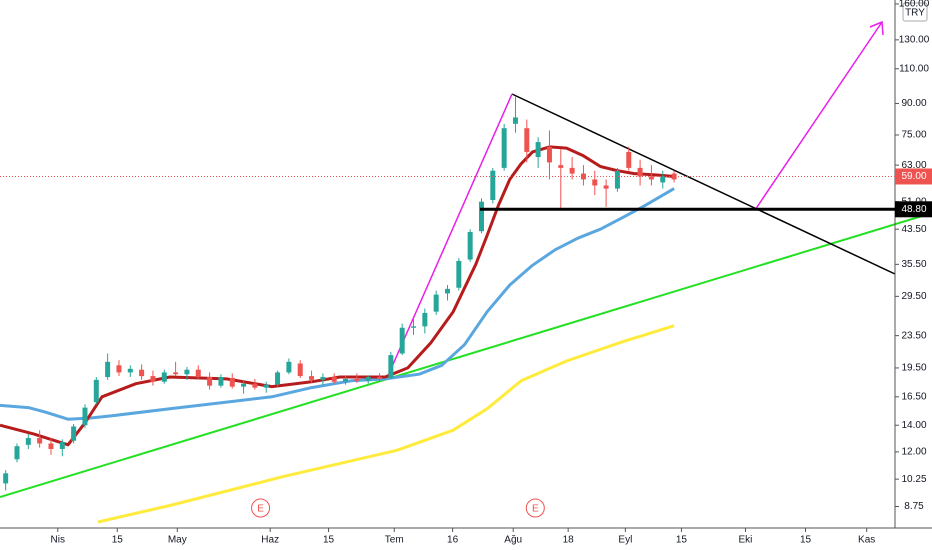 The height and width of the screenshot is (550, 932). I want to click on y-tick-label: 63.00, so click(913, 165).